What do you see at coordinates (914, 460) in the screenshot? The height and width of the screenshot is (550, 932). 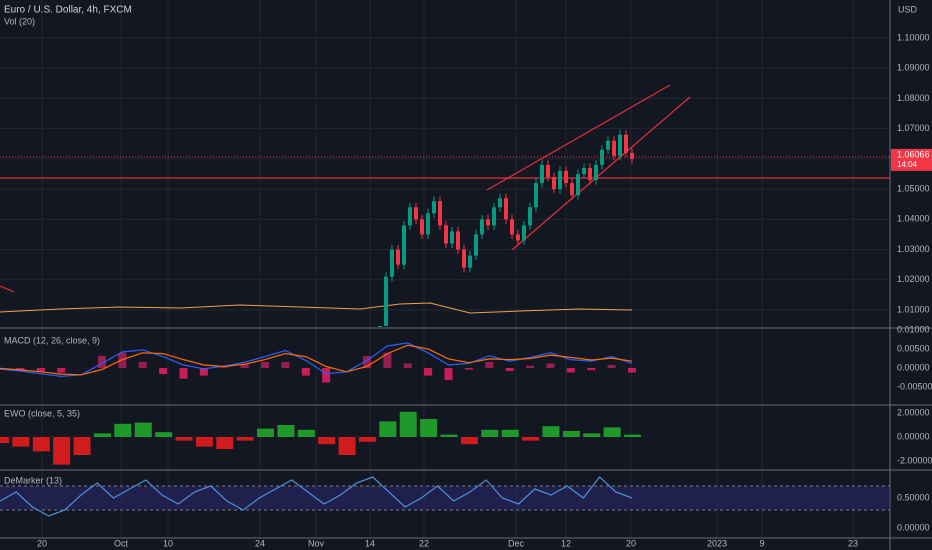 I see `axis-label: -2.00000` at bounding box center [914, 460].